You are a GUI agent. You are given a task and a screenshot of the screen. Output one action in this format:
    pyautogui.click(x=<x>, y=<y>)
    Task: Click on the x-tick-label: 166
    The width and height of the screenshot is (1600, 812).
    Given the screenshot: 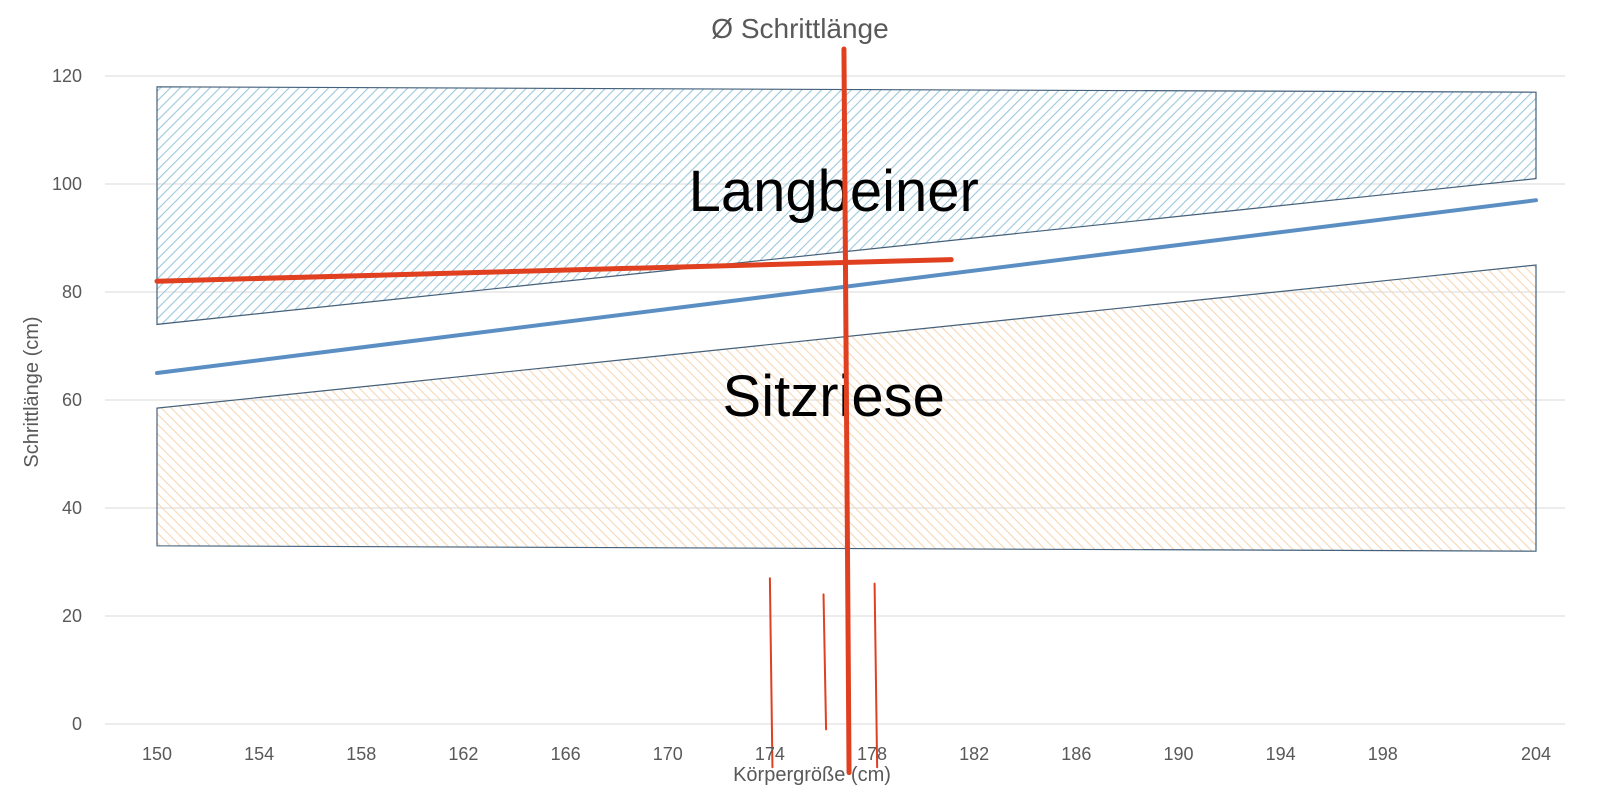 What is the action you would take?
    pyautogui.click(x=566, y=754)
    